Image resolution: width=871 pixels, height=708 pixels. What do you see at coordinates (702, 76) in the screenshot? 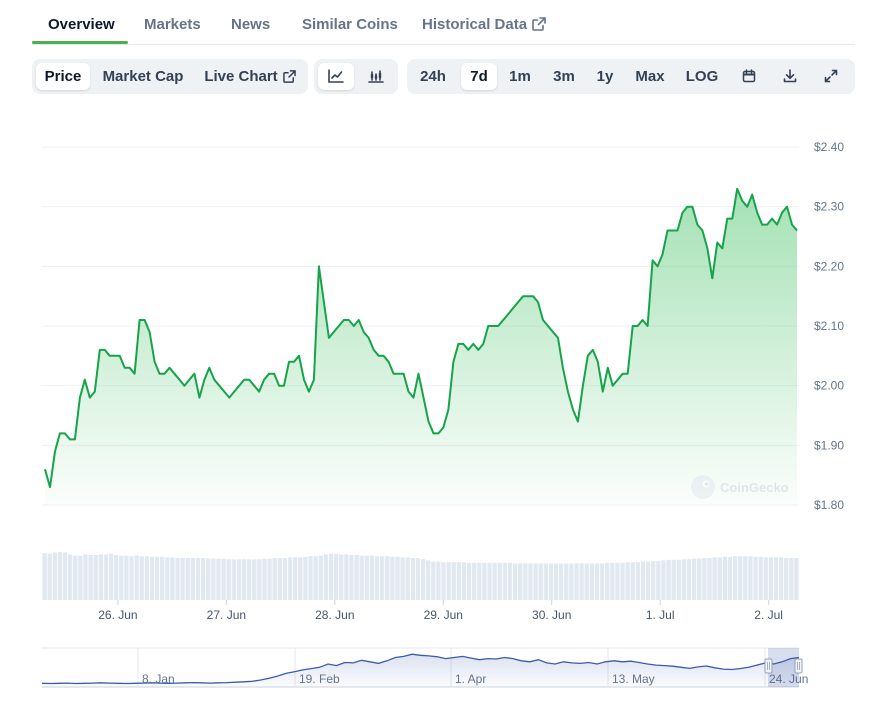
I see `log-scale-button: LOG` at bounding box center [702, 76].